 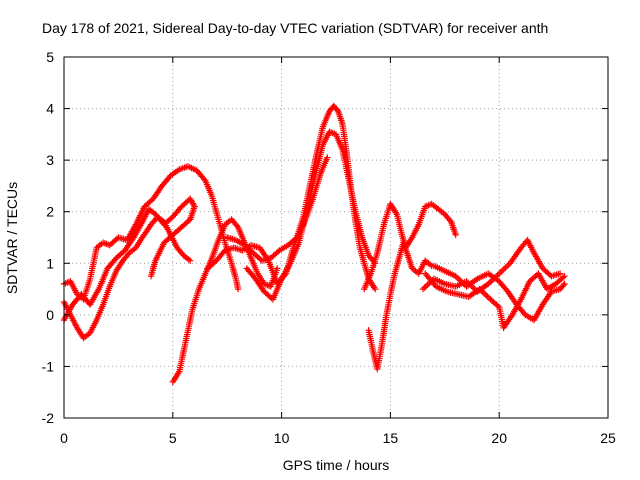 What do you see at coordinates (267, 221) in the screenshot?
I see `series-track-g` at bounding box center [267, 221].